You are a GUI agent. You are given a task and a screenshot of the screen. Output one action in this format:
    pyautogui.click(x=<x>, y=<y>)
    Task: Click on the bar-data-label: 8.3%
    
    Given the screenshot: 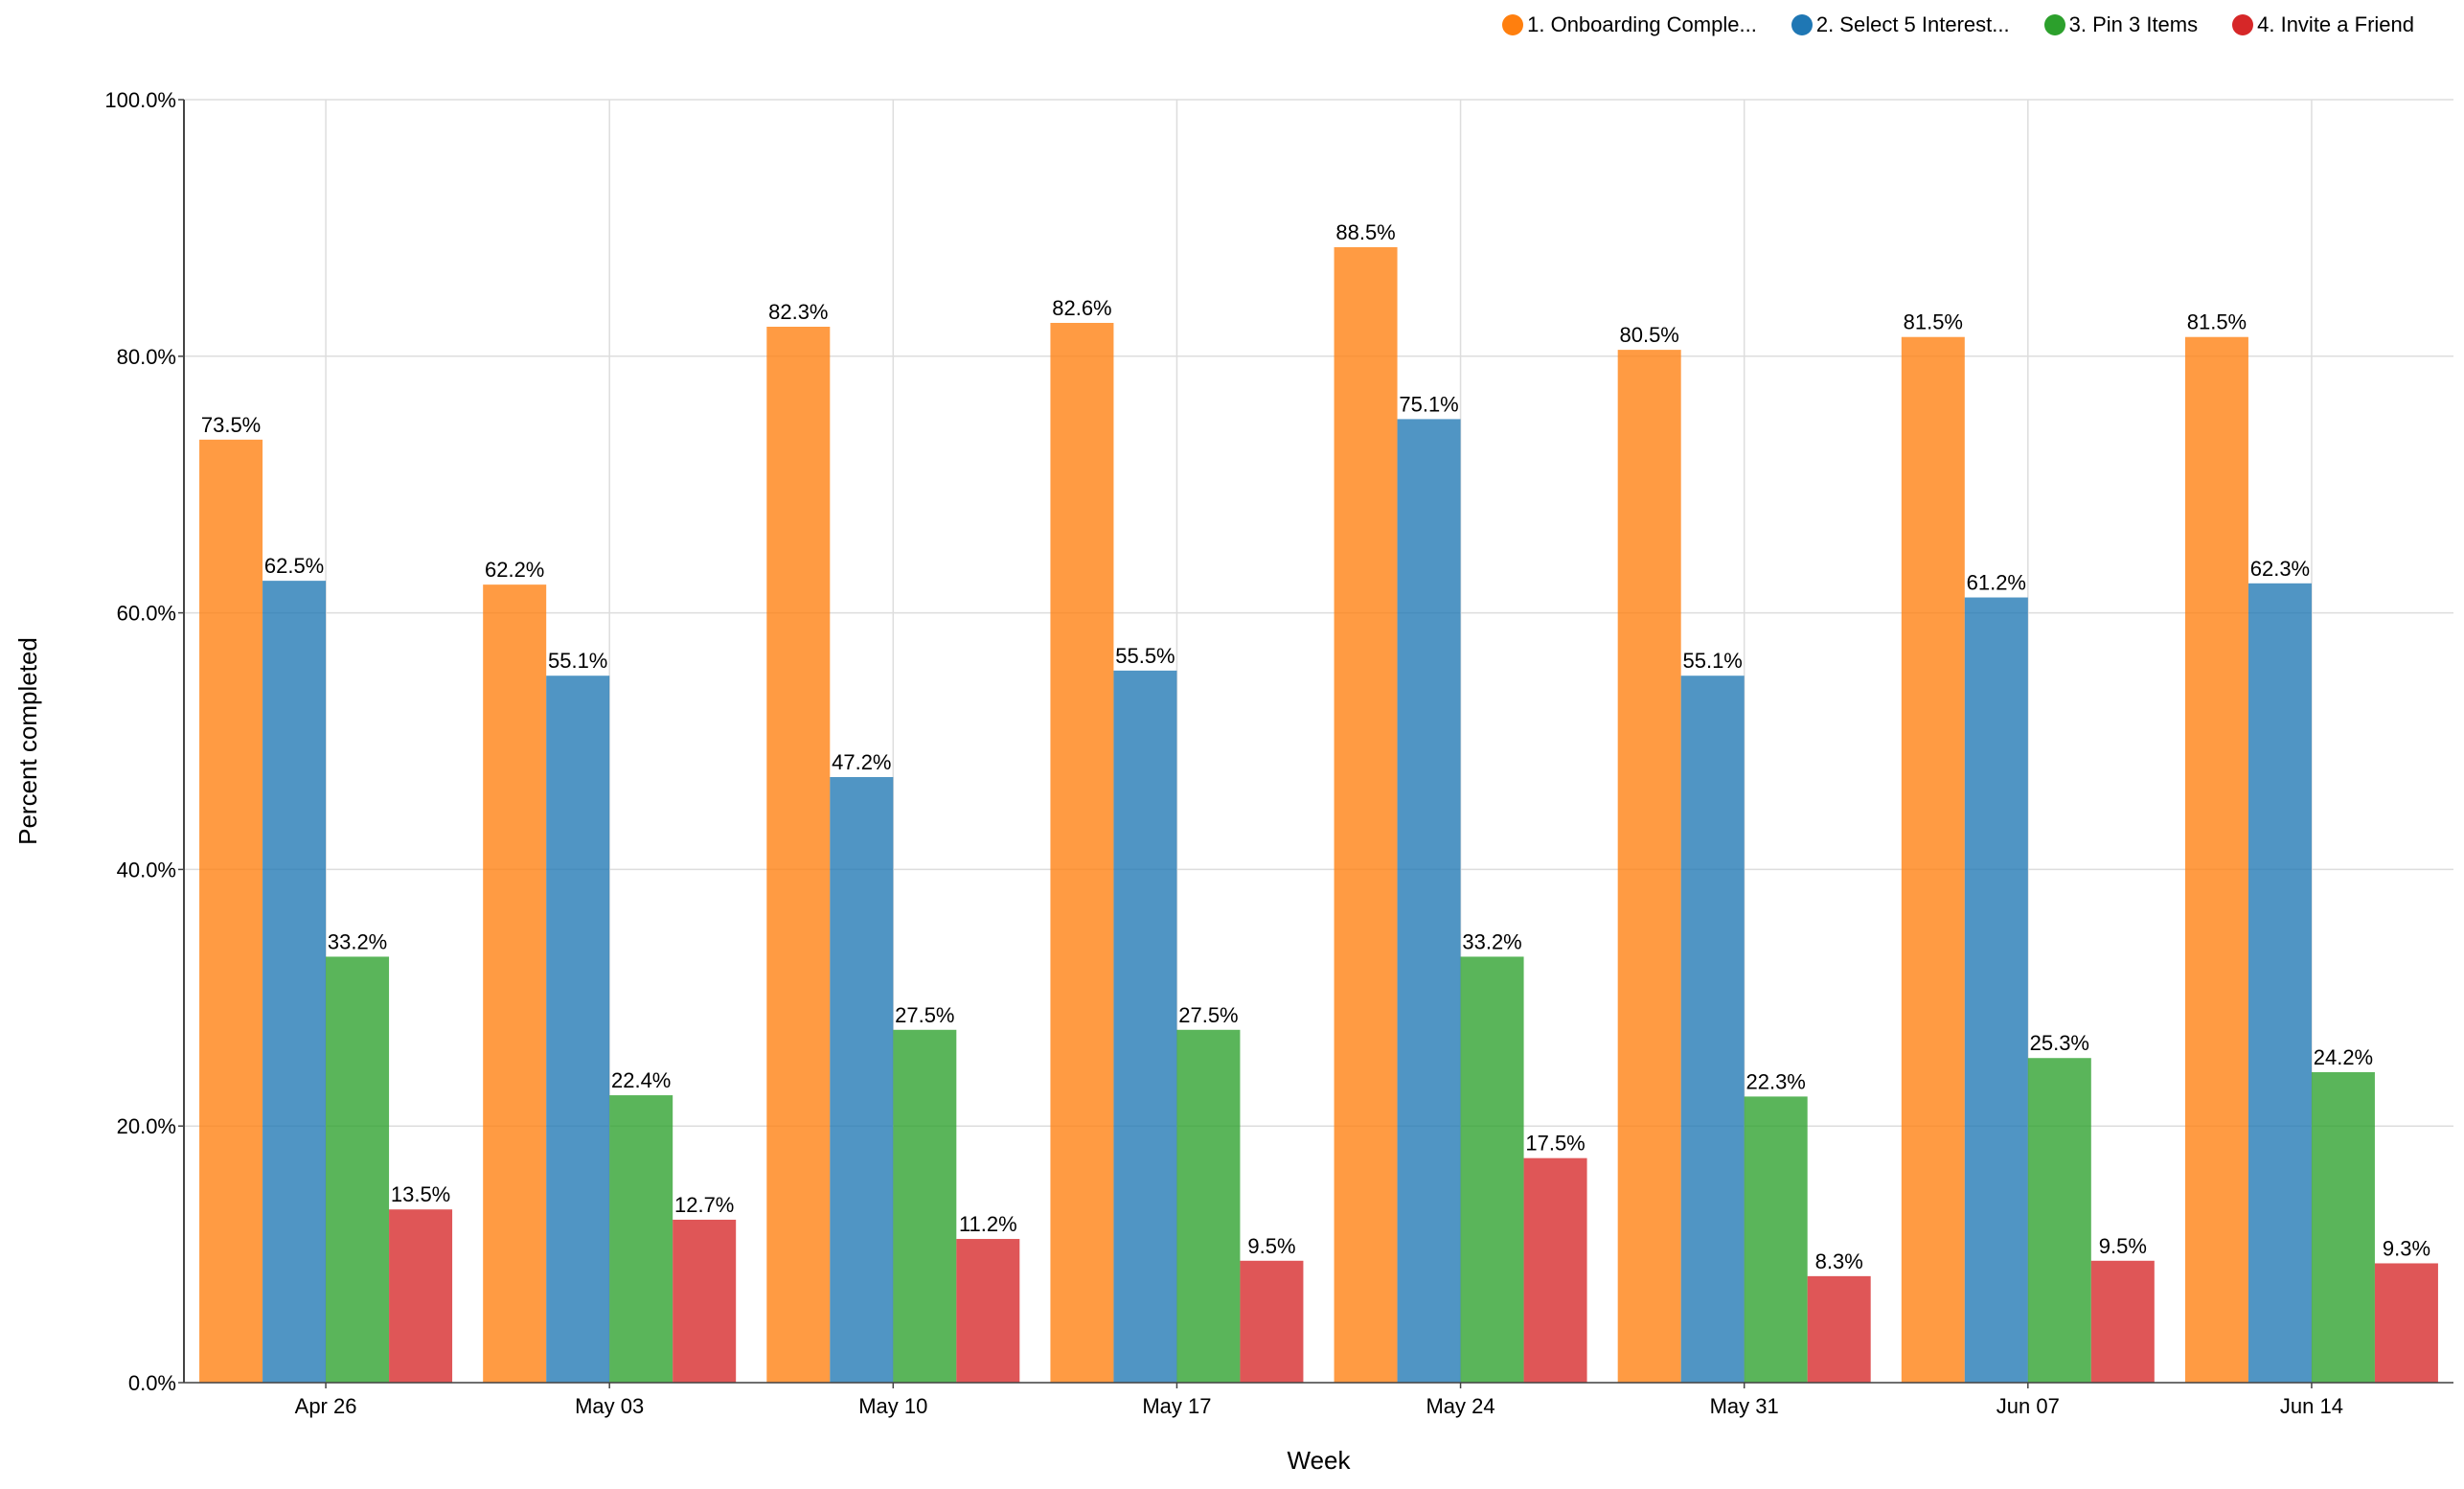 What is the action you would take?
    pyautogui.click(x=1839, y=1261)
    